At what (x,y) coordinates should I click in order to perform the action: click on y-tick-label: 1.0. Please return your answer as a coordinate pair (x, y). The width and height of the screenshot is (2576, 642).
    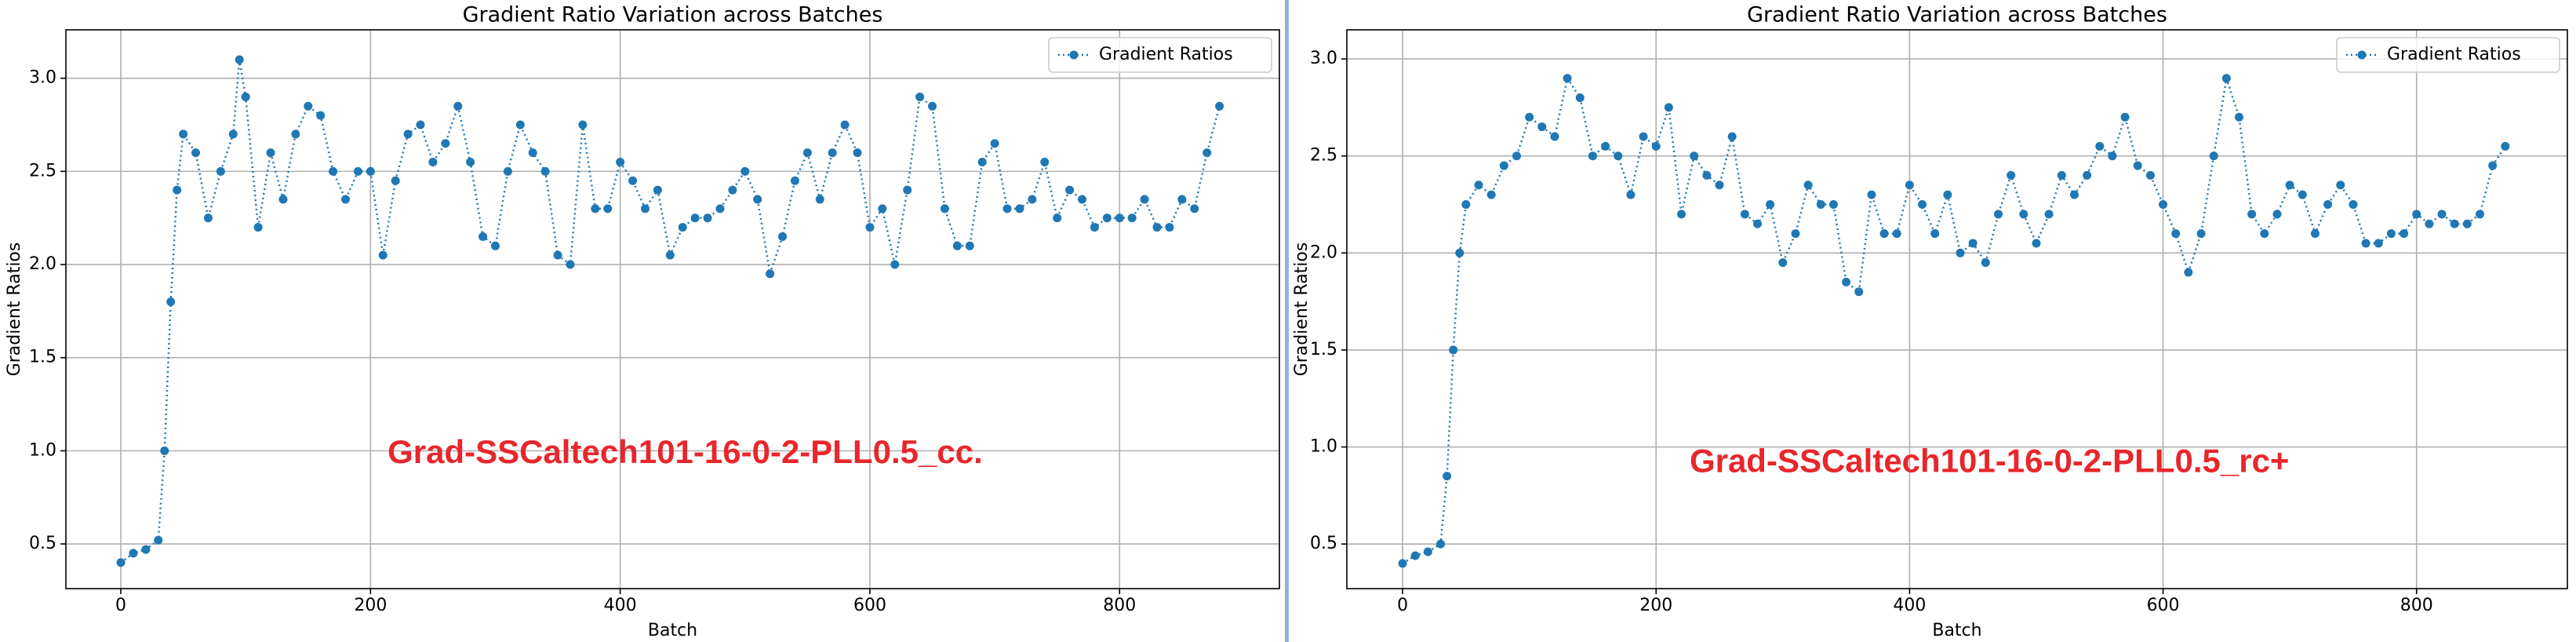
    Looking at the image, I should click on (42, 450).